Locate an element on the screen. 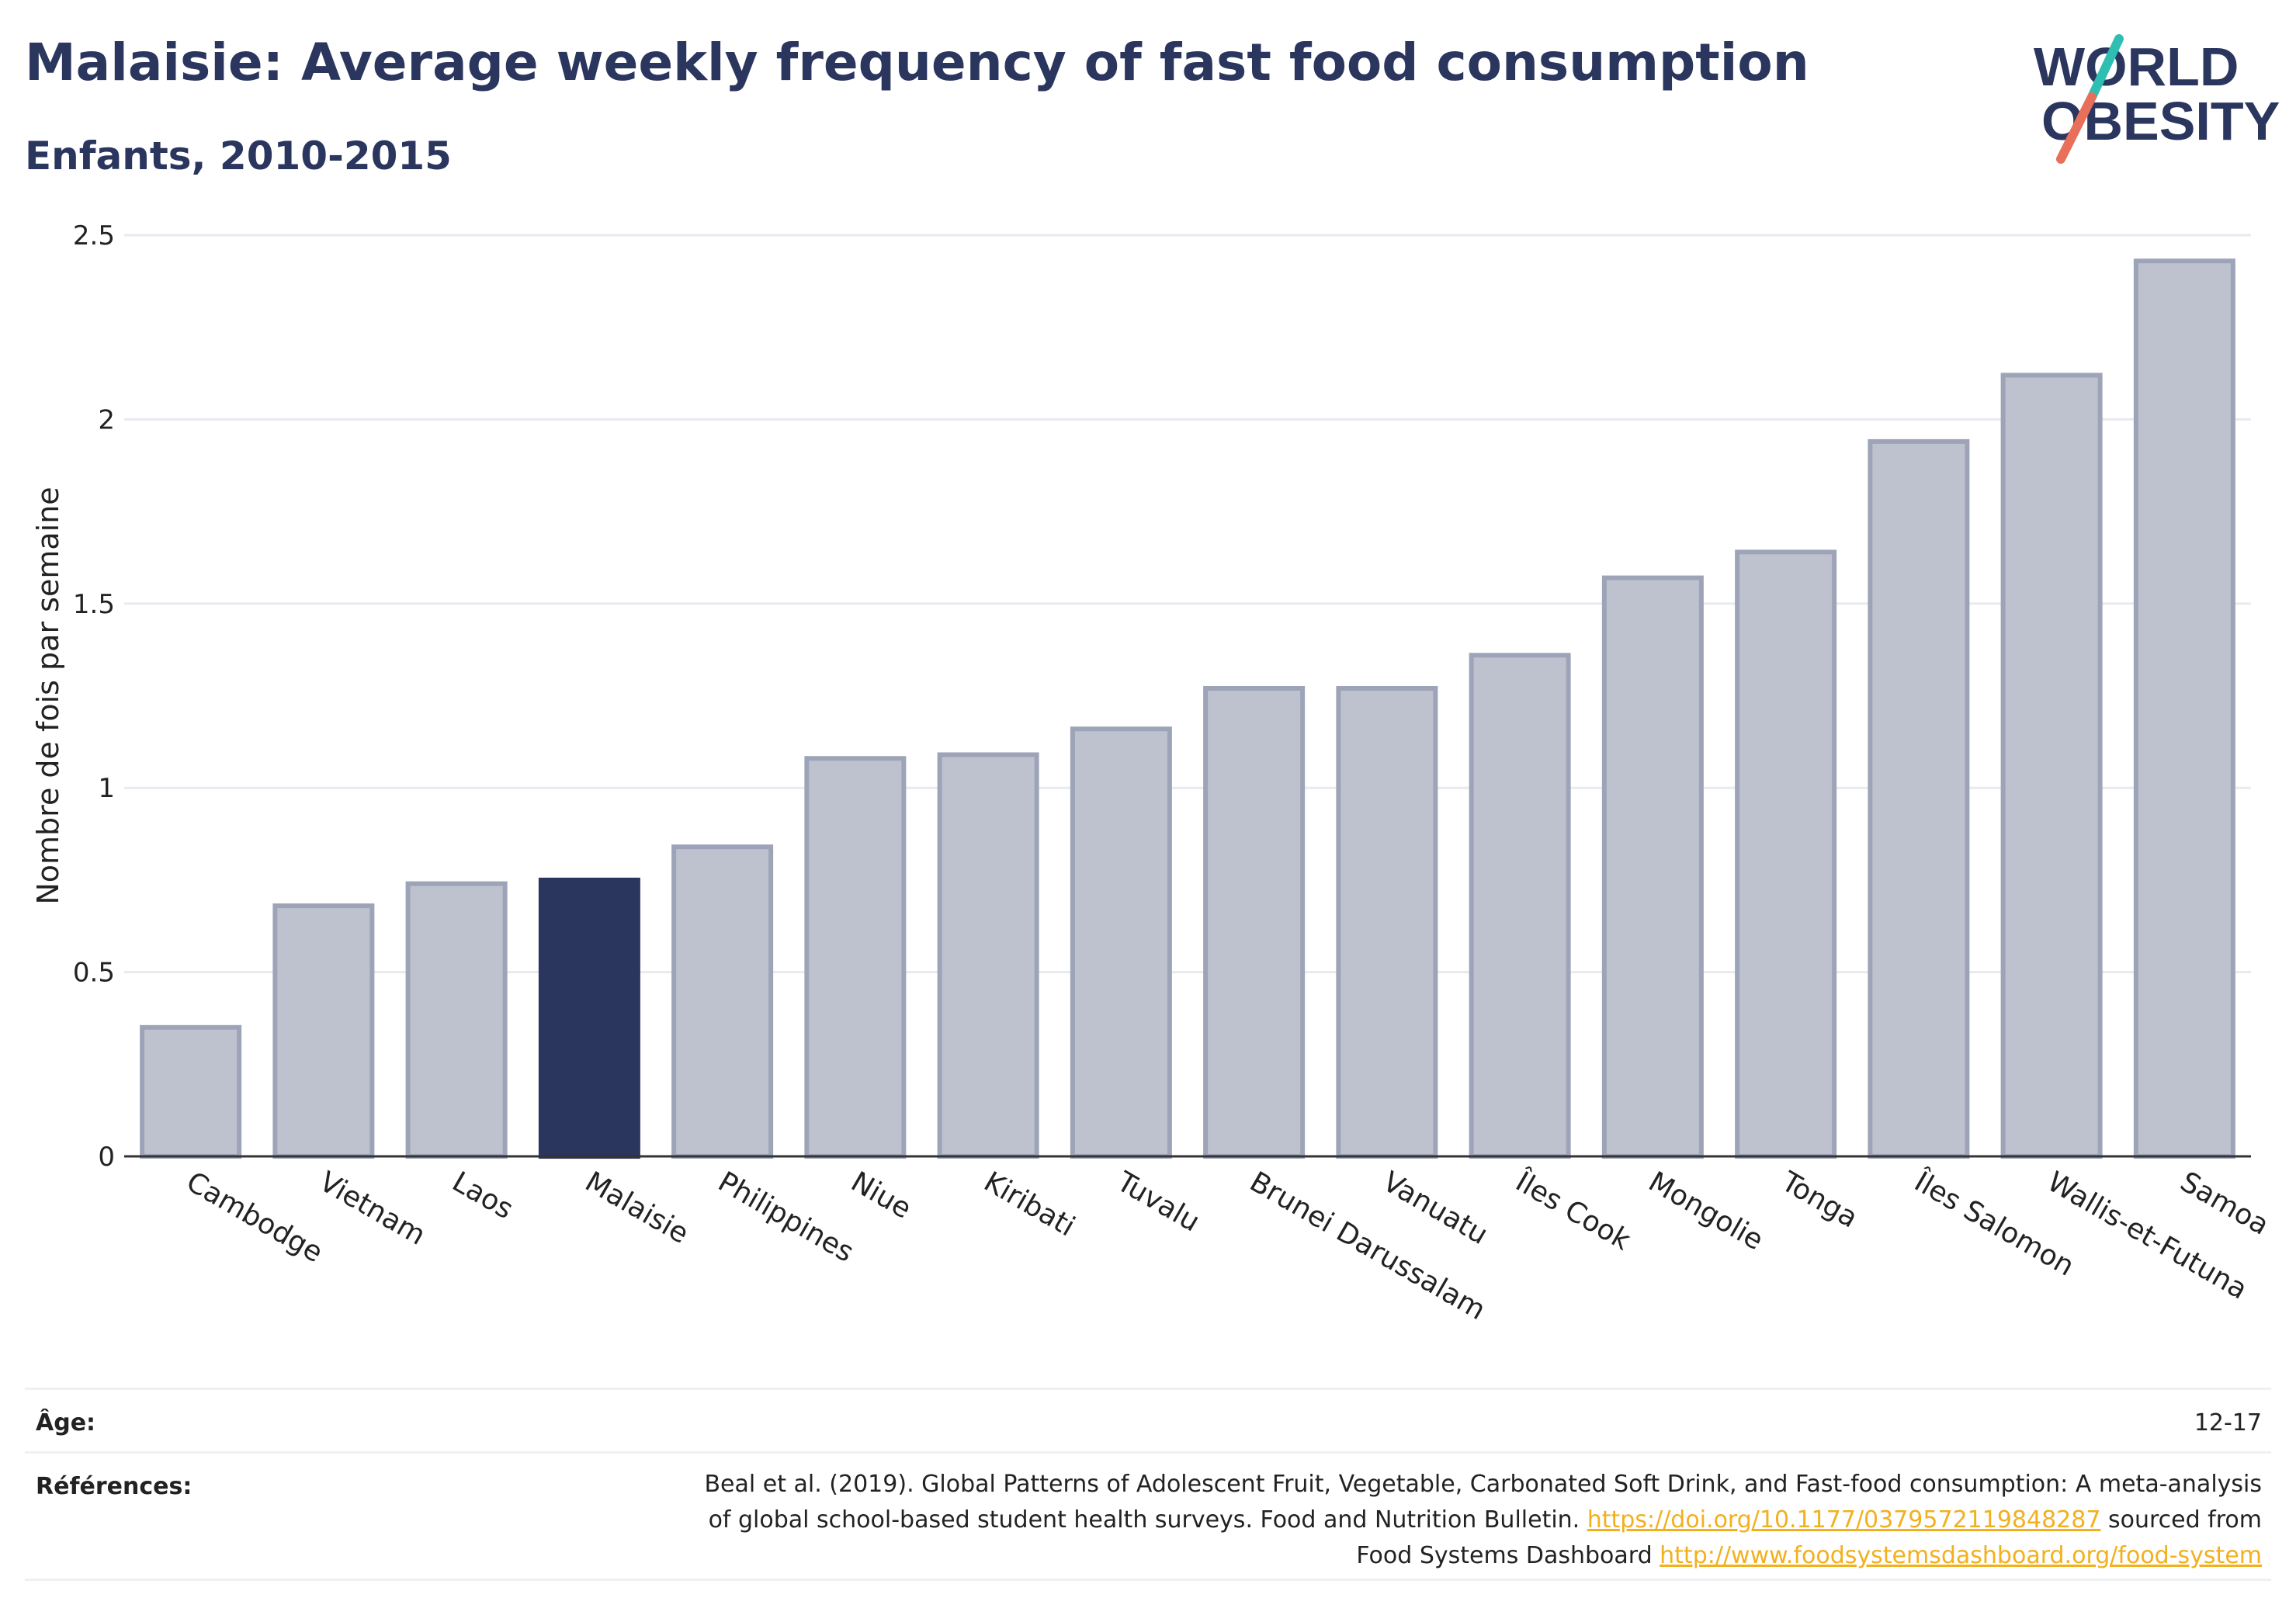 The width and height of the screenshot is (2296, 1622). x-tick-label: Îles Cook is located at coordinates (1573, 1210).